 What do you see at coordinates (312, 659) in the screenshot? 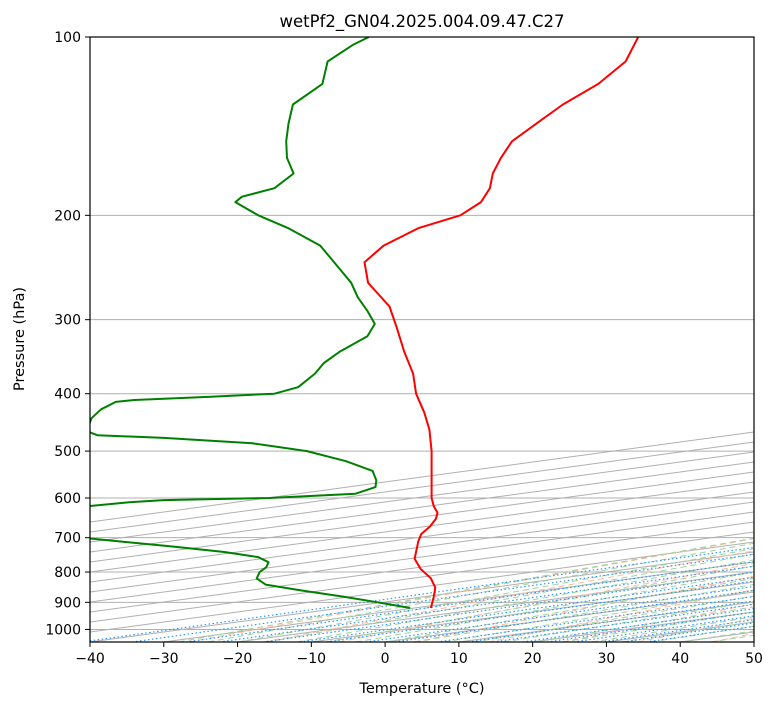
I see `x-tick-label: −10` at bounding box center [312, 659].